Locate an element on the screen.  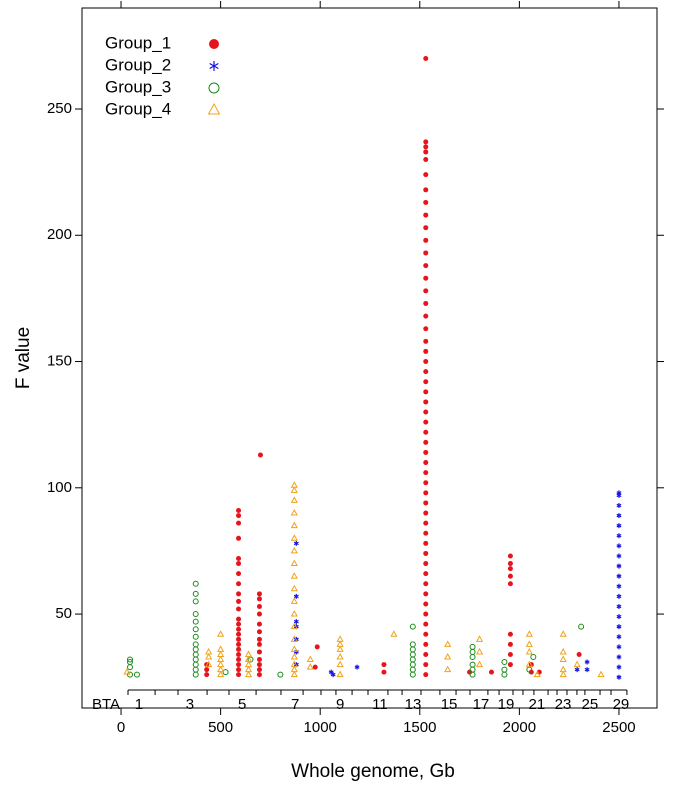
bta-label: 3 is located at coordinates (190, 704).